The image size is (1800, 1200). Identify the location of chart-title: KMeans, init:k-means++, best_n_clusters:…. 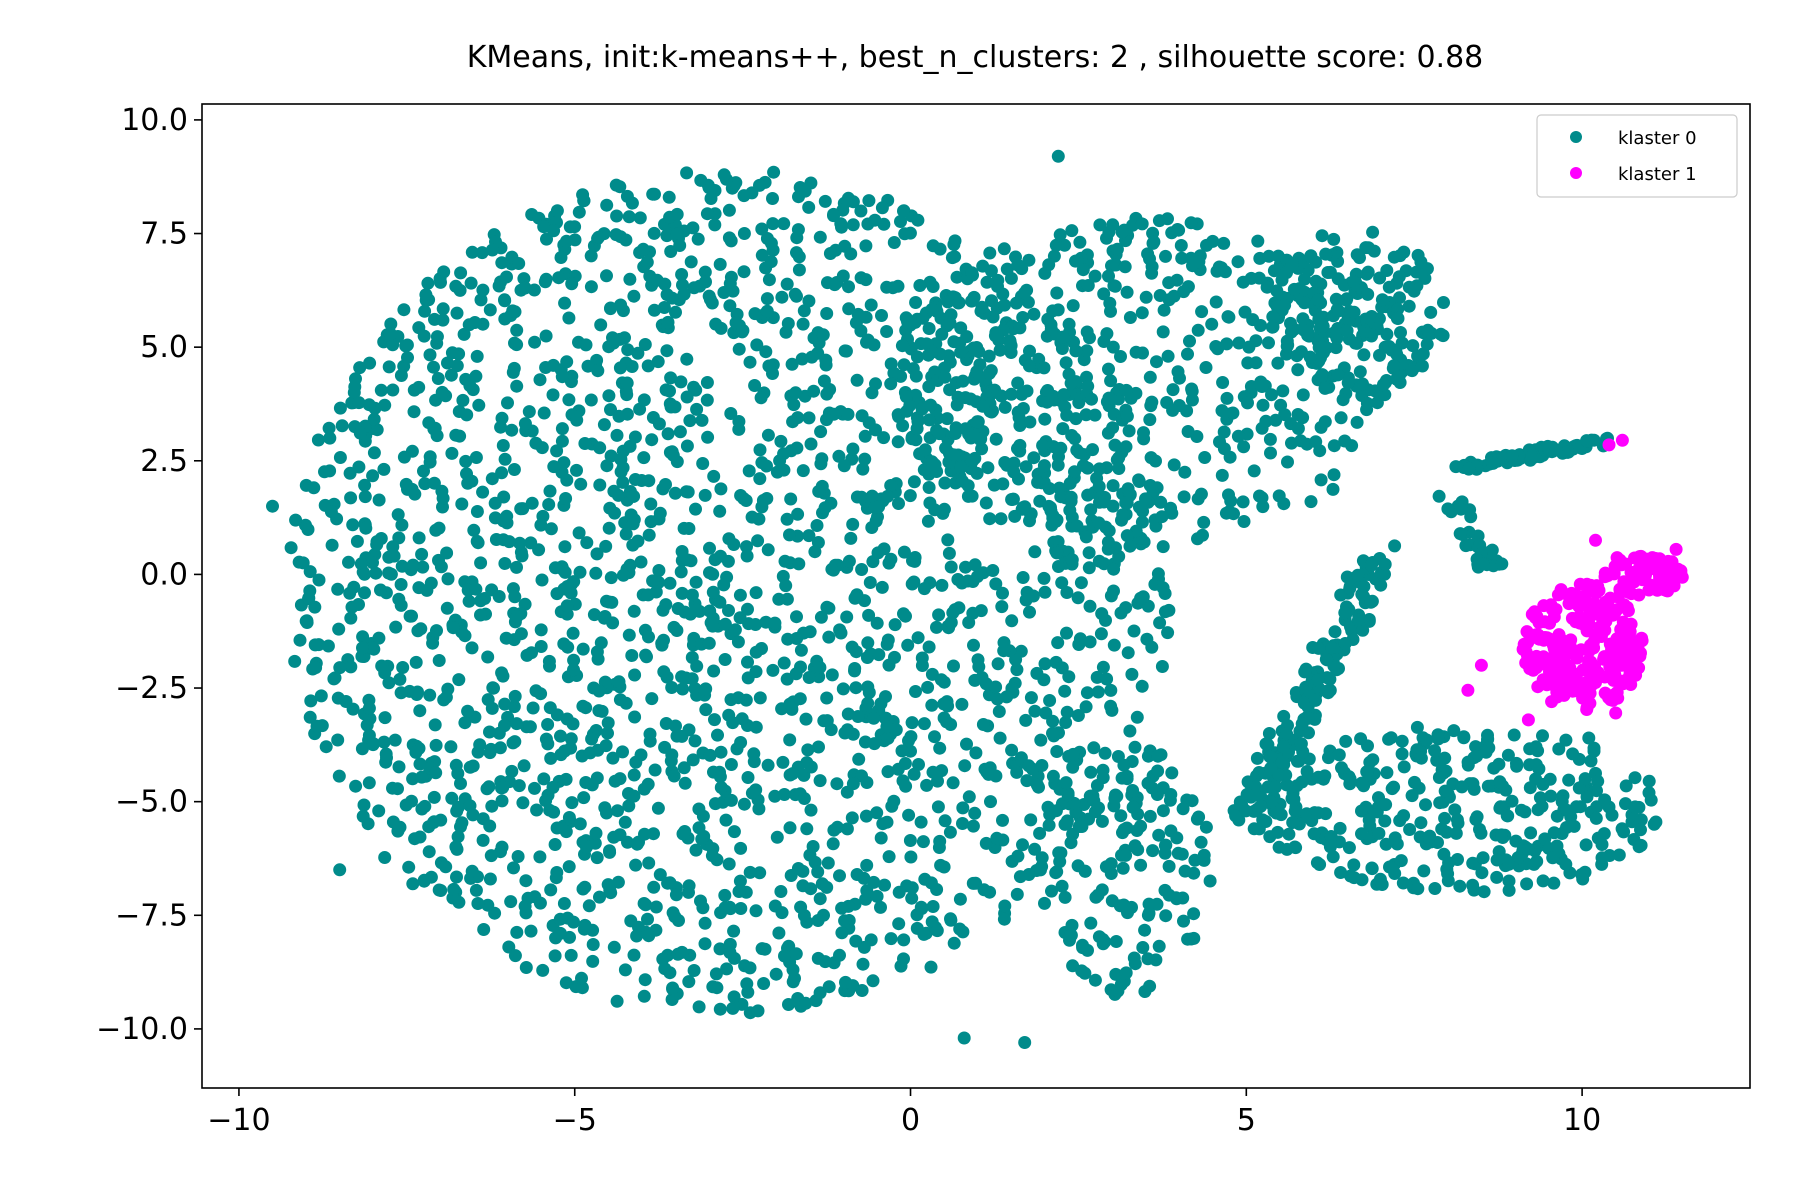
(975, 57).